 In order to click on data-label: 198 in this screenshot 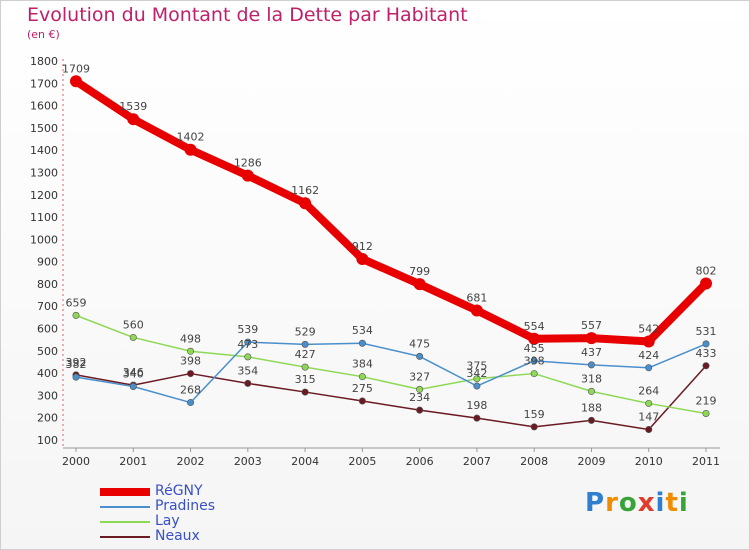, I will do `click(476, 405)`.